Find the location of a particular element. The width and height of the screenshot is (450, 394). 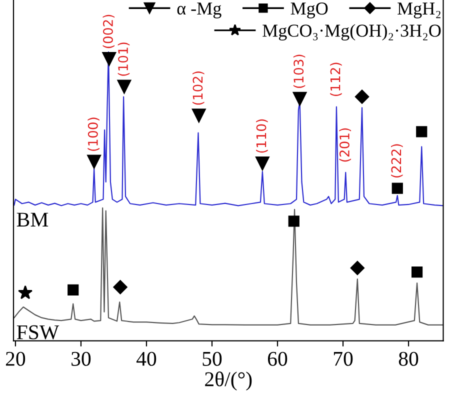

annotation: (102) is located at coordinates (198, 88).